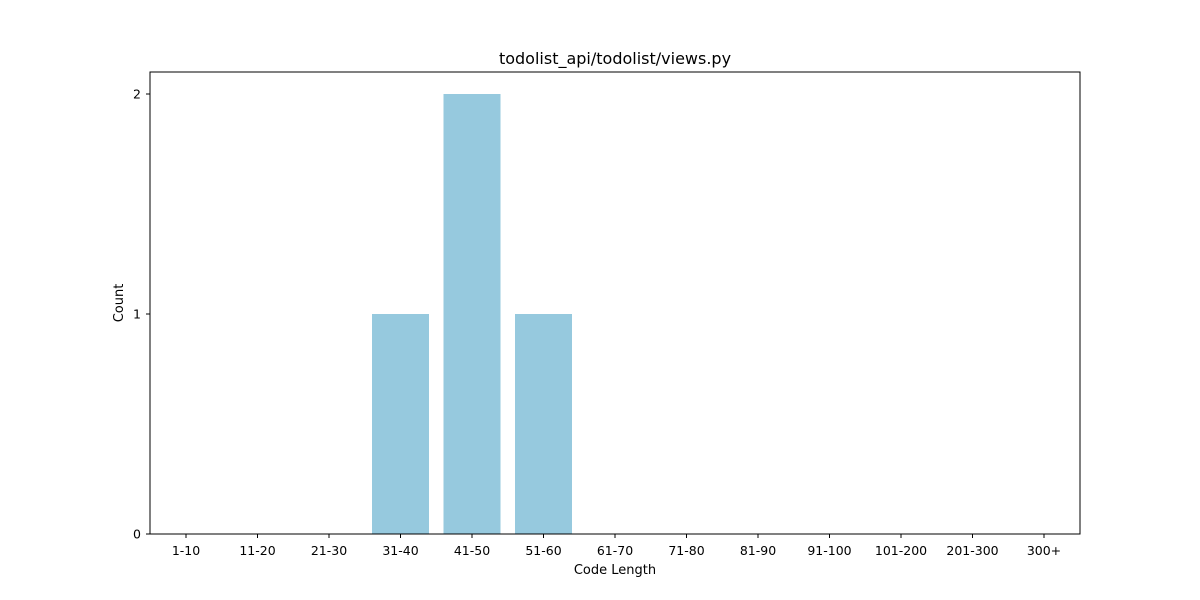  Describe the element at coordinates (141, 314) in the screenshot. I see `y-axis-ticks: 0 1 2` at that location.